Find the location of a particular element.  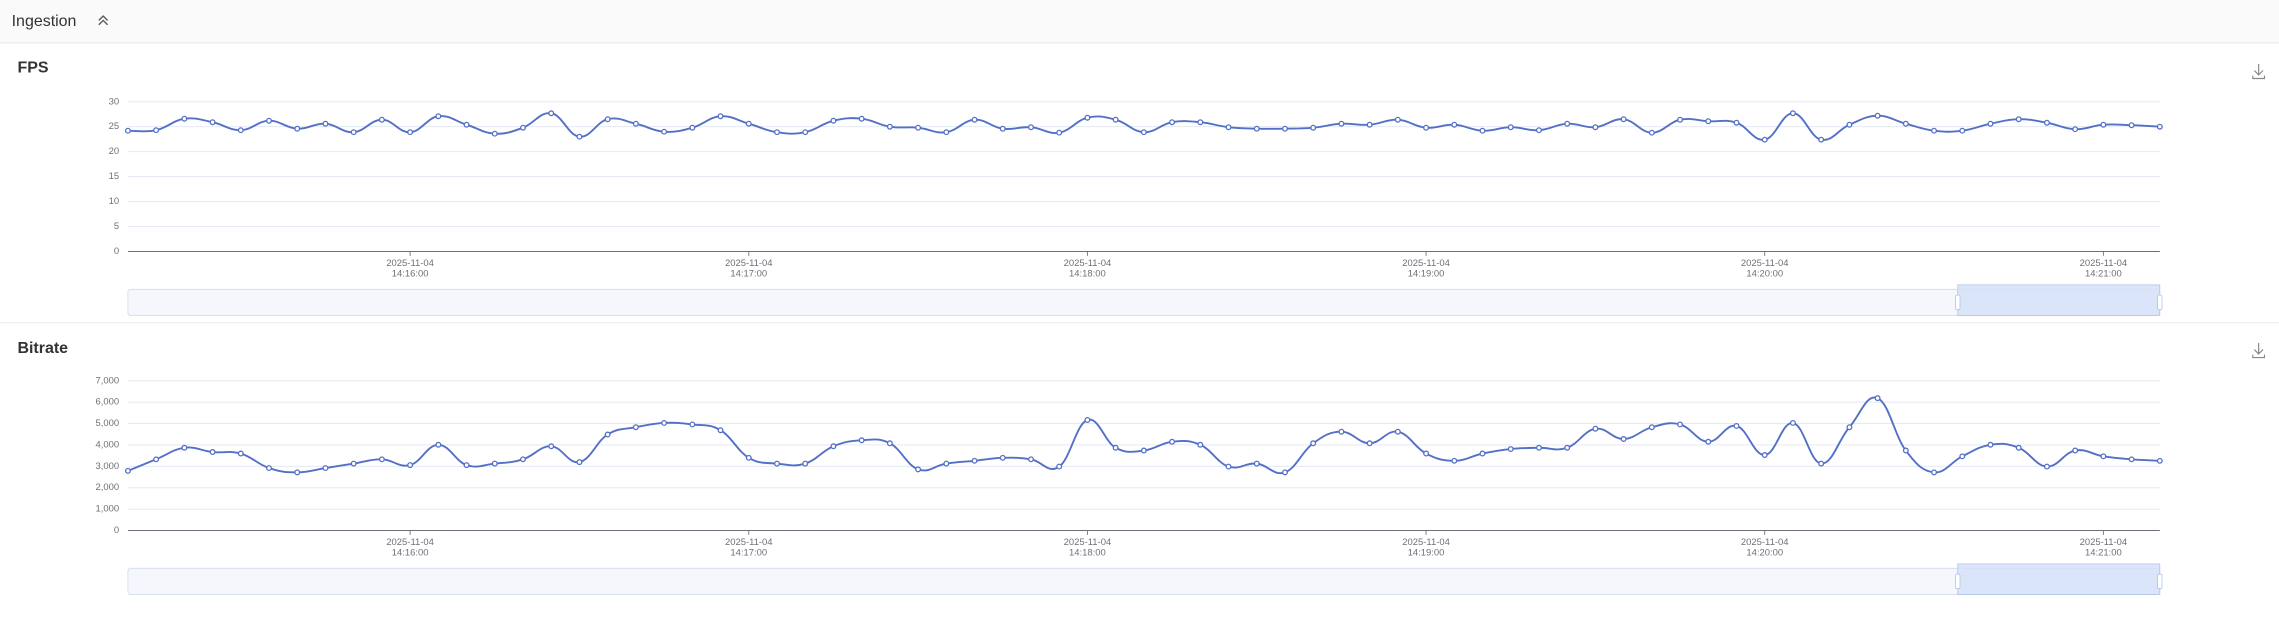

y-tick-label: 7,000 is located at coordinates (108, 380).